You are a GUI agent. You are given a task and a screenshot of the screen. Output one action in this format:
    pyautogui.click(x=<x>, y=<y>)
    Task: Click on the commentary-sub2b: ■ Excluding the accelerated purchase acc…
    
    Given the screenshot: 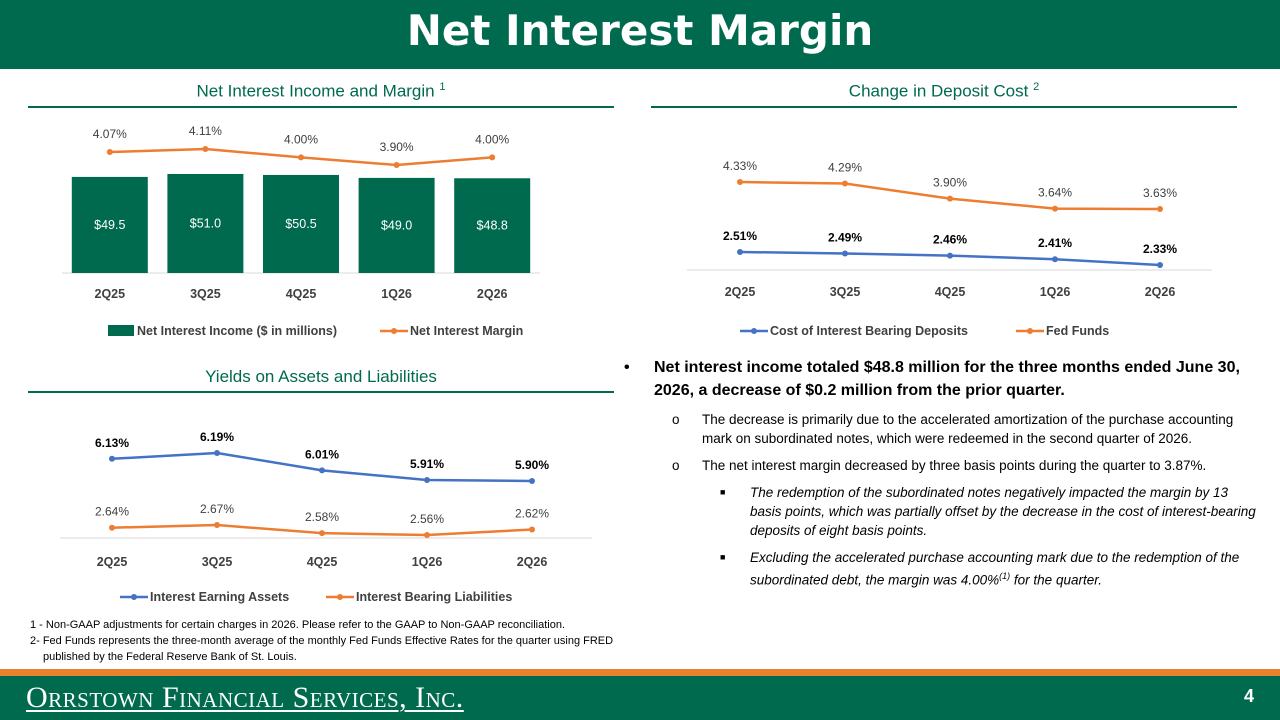 What is the action you would take?
    pyautogui.click(x=942, y=569)
    